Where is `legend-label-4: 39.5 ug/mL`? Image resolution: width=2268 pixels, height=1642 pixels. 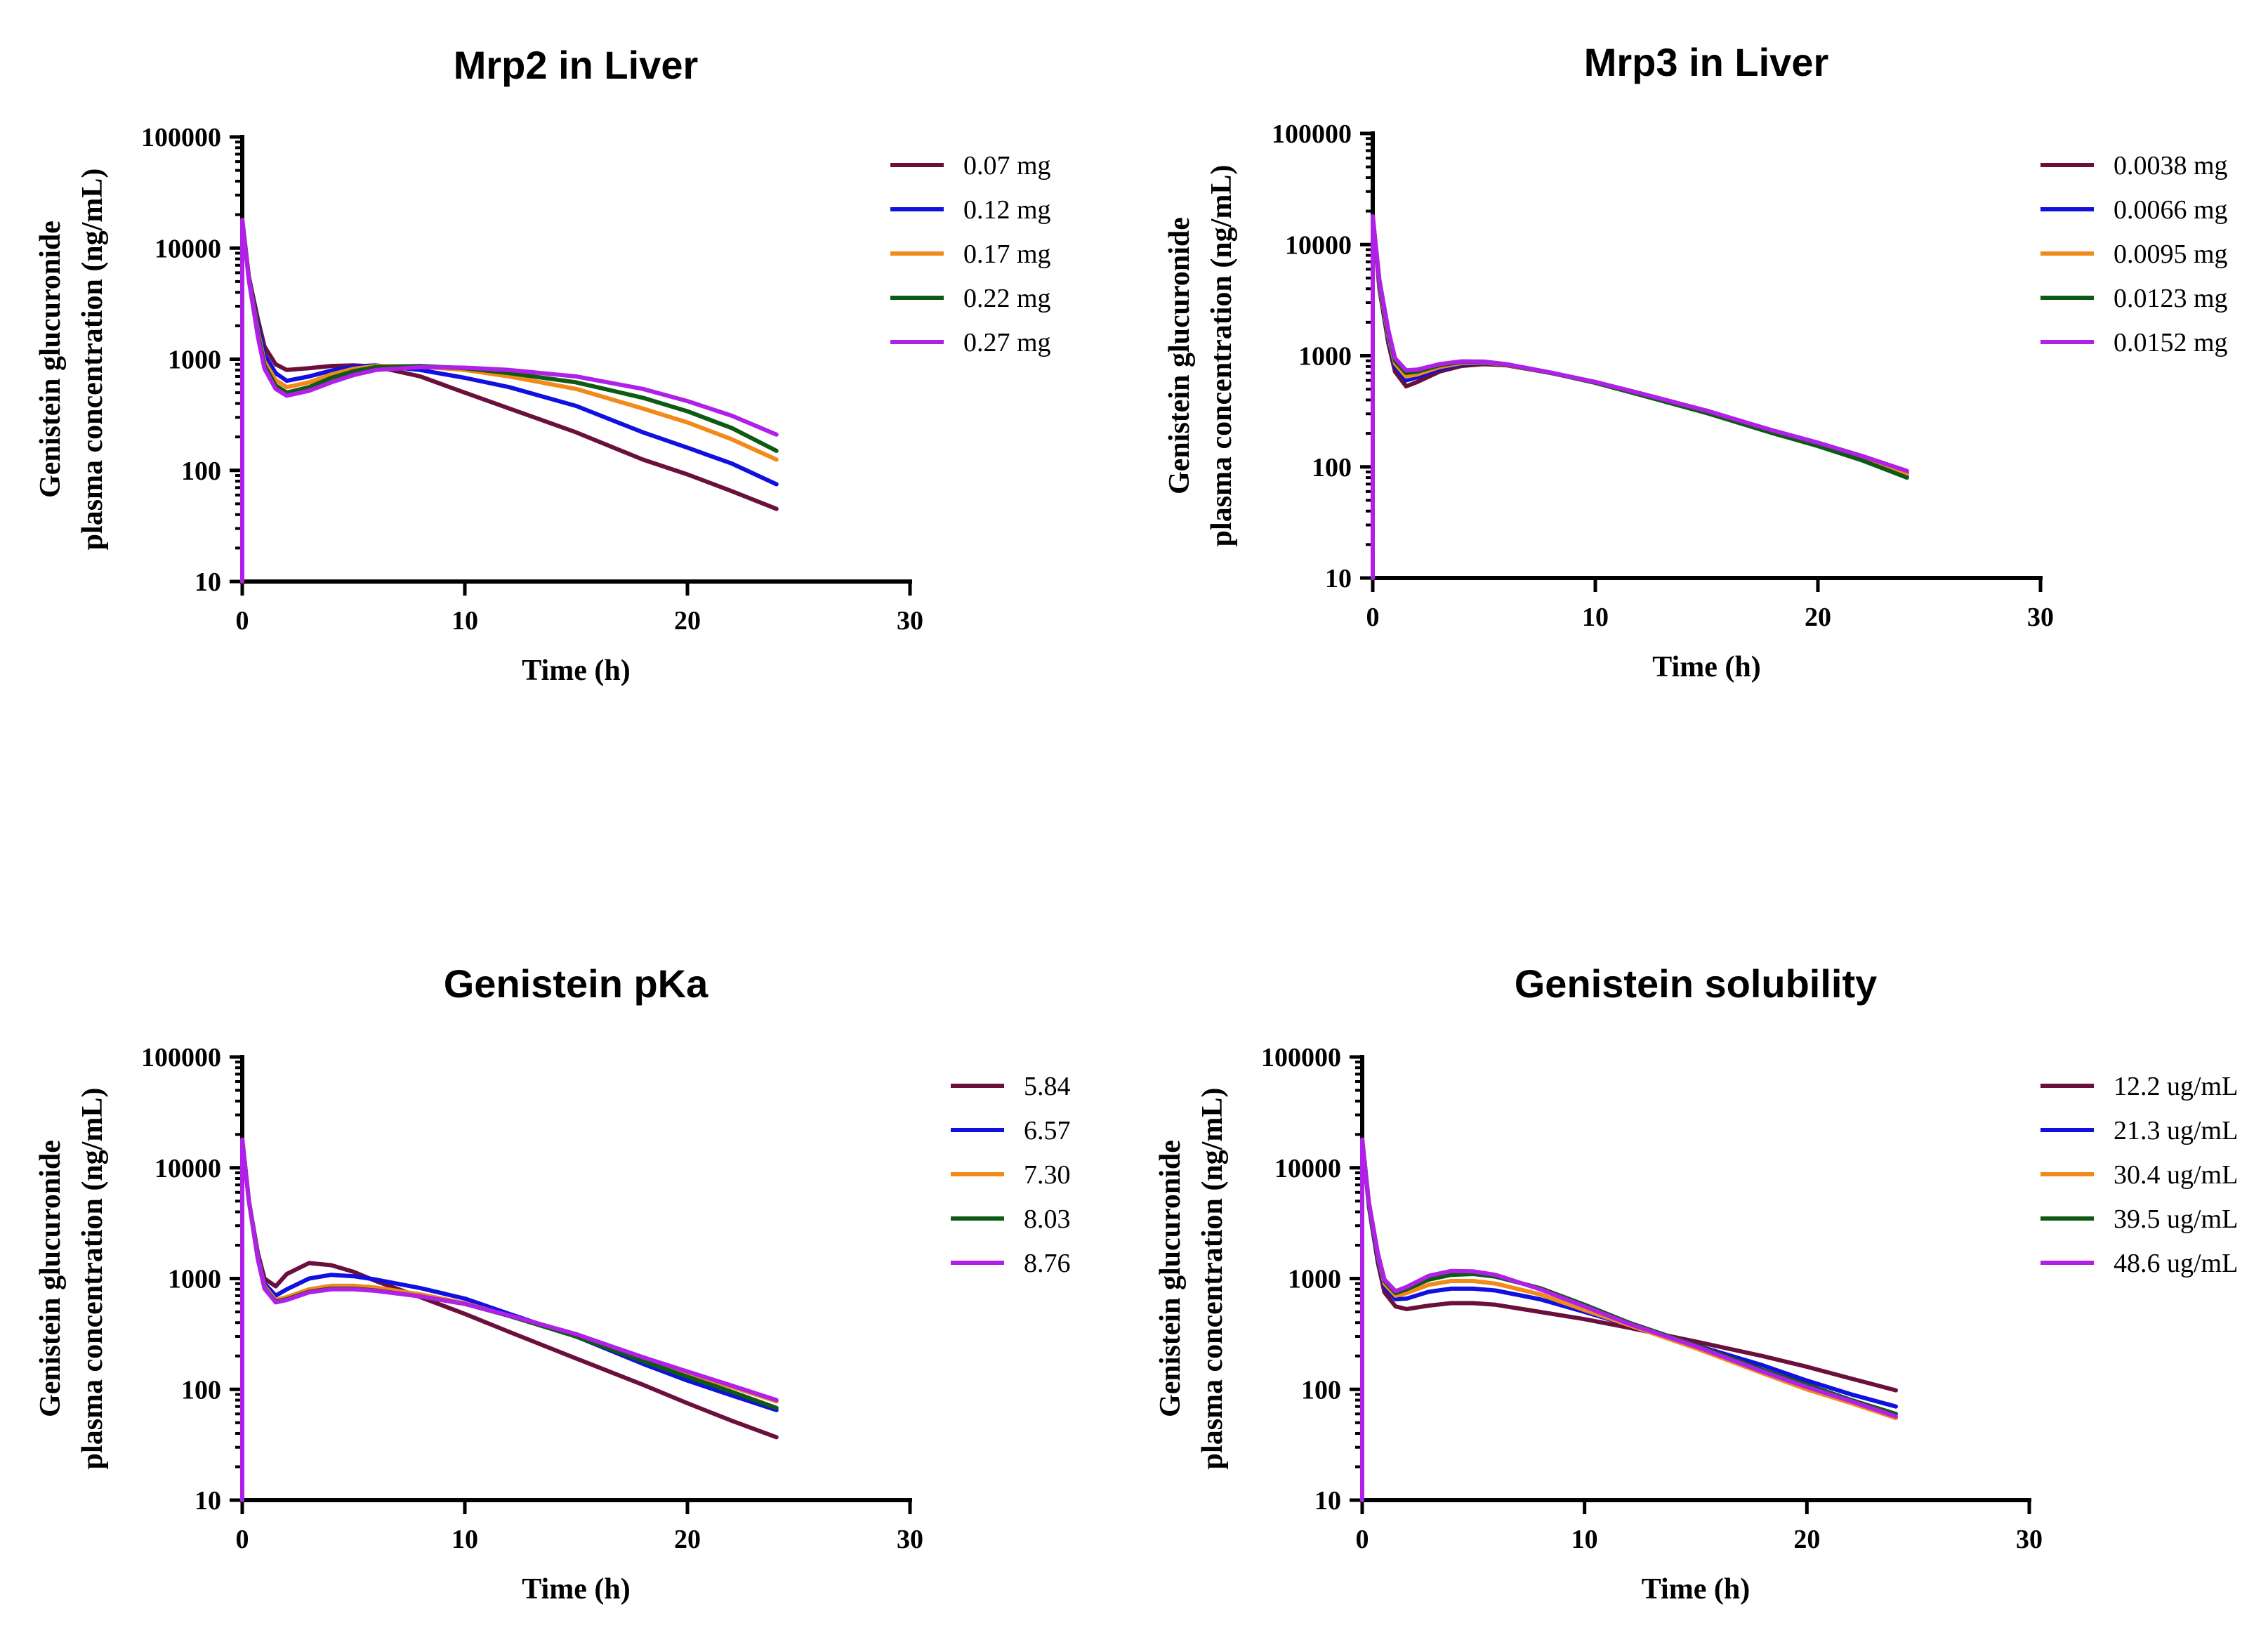
legend-label-4: 39.5 ug/mL is located at coordinates (2176, 1219).